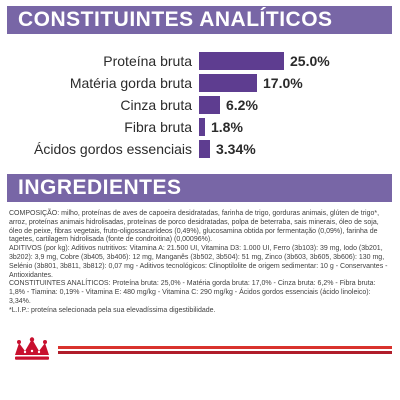 Image resolution: width=400 pixels, height=400 pixels. What do you see at coordinates (227, 127) in the screenshot?
I see `nutrient-value: 1.8%` at bounding box center [227, 127].